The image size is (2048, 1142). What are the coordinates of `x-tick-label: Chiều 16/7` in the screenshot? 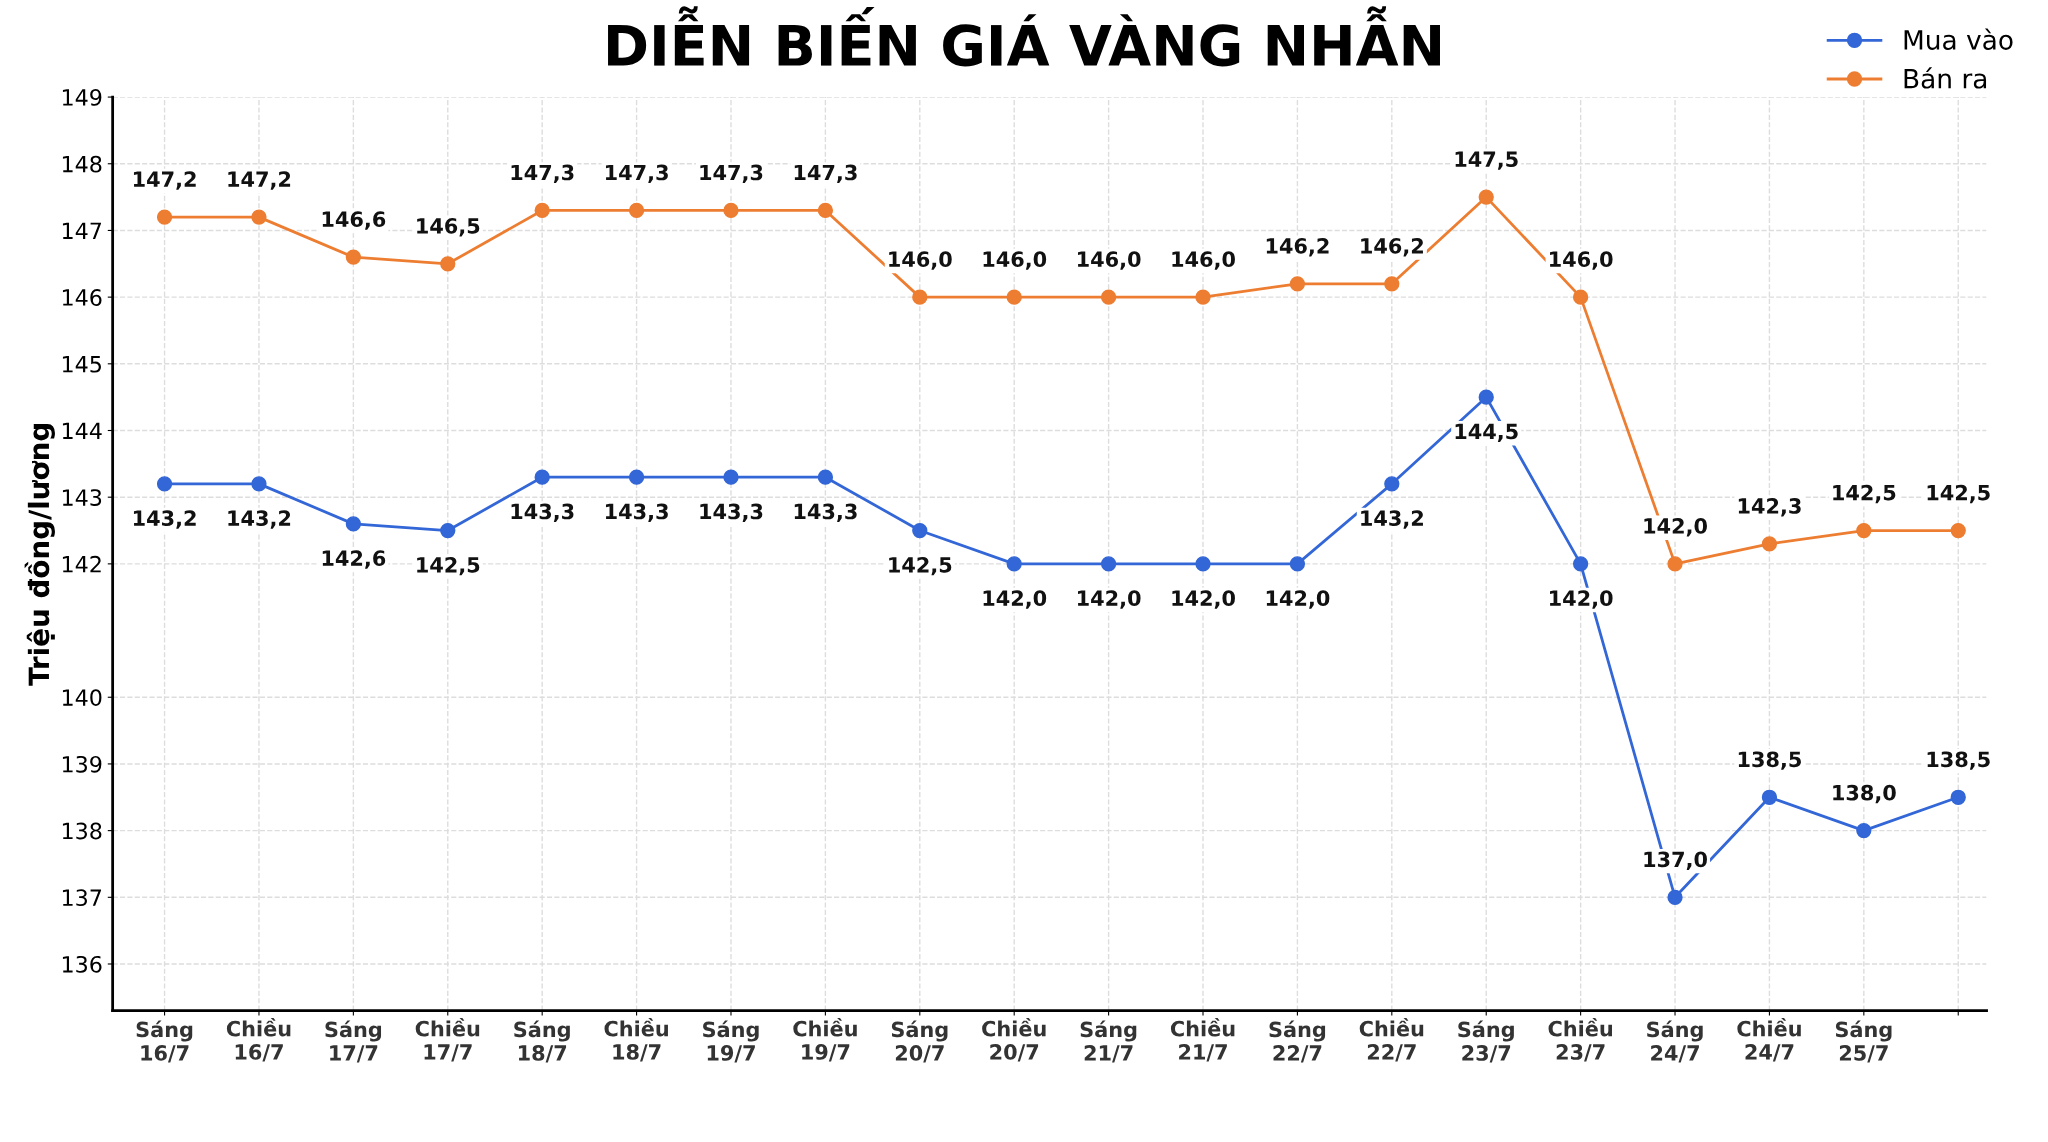 It's located at (258, 1039).